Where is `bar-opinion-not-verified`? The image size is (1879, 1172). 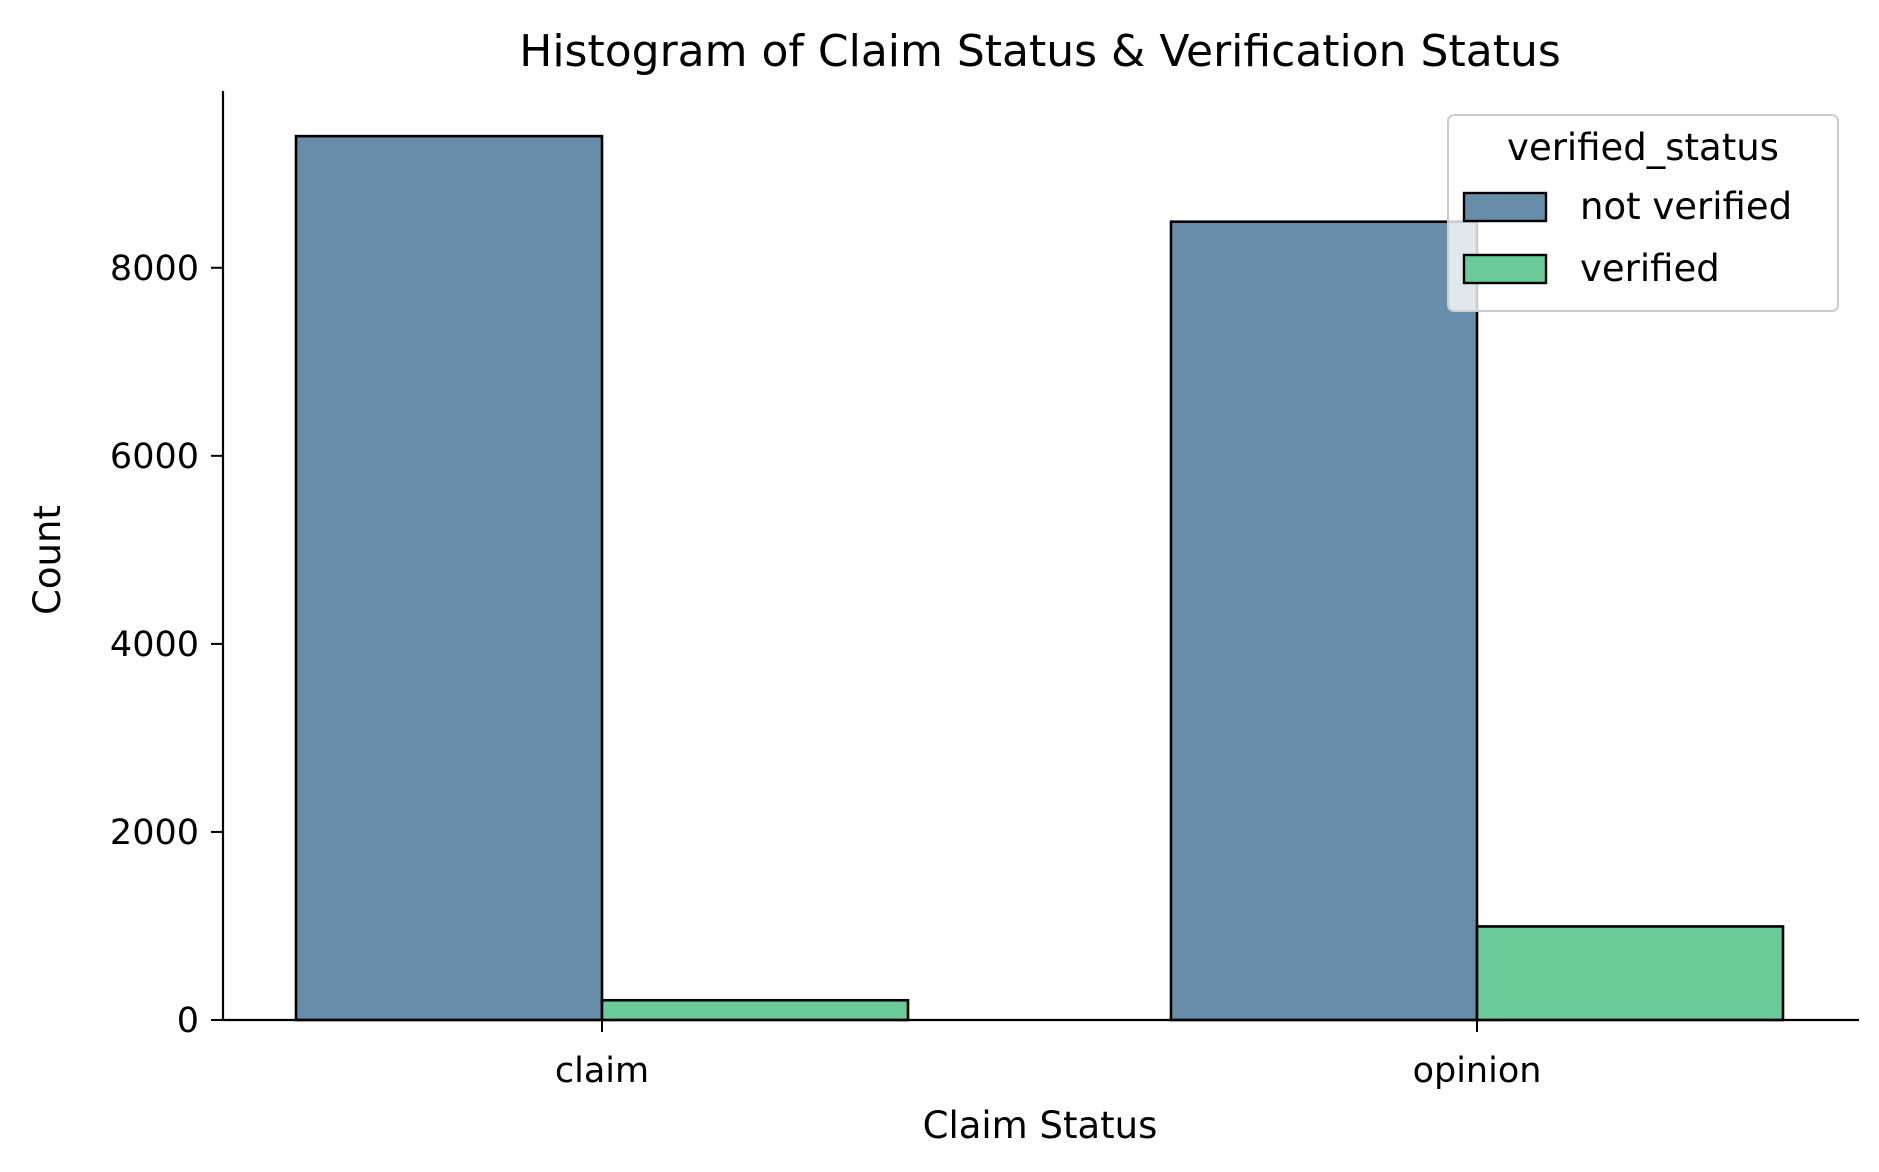 bar-opinion-not-verified is located at coordinates (1324, 621).